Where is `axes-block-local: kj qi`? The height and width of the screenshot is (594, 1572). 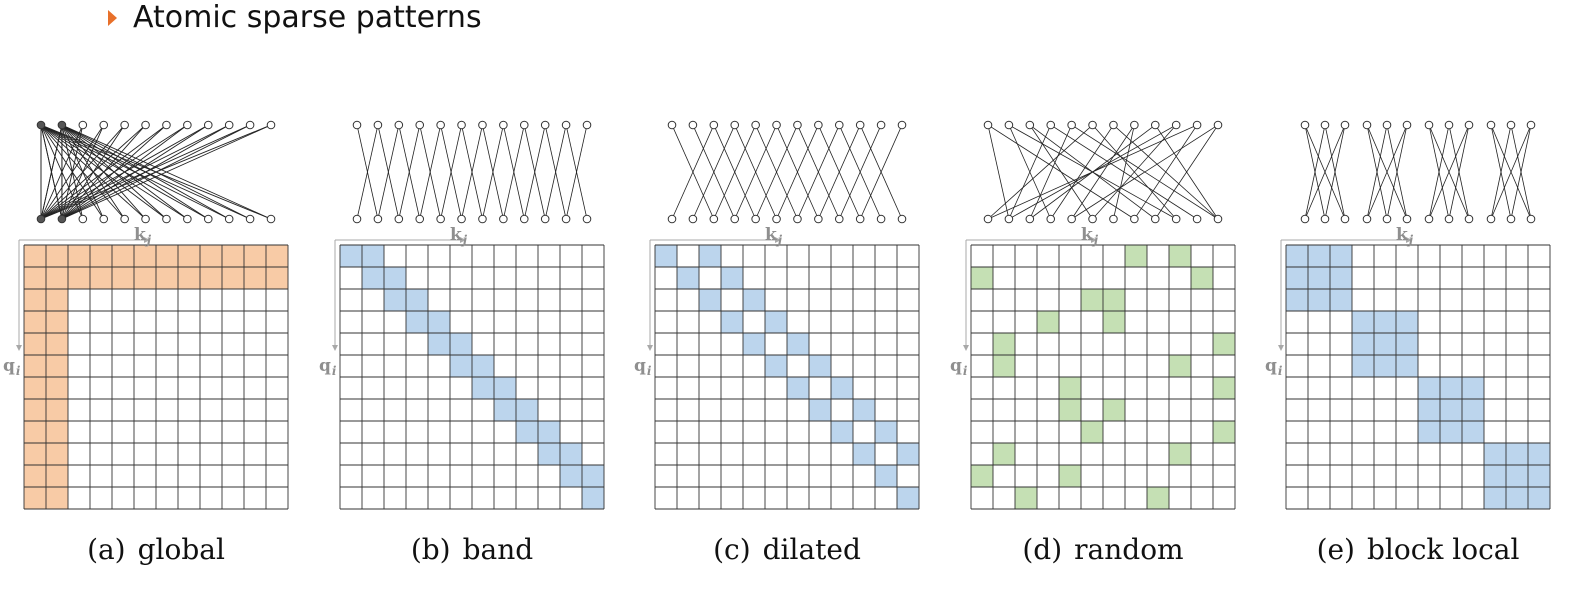 axes-block-local: kj qi is located at coordinates (1339, 301).